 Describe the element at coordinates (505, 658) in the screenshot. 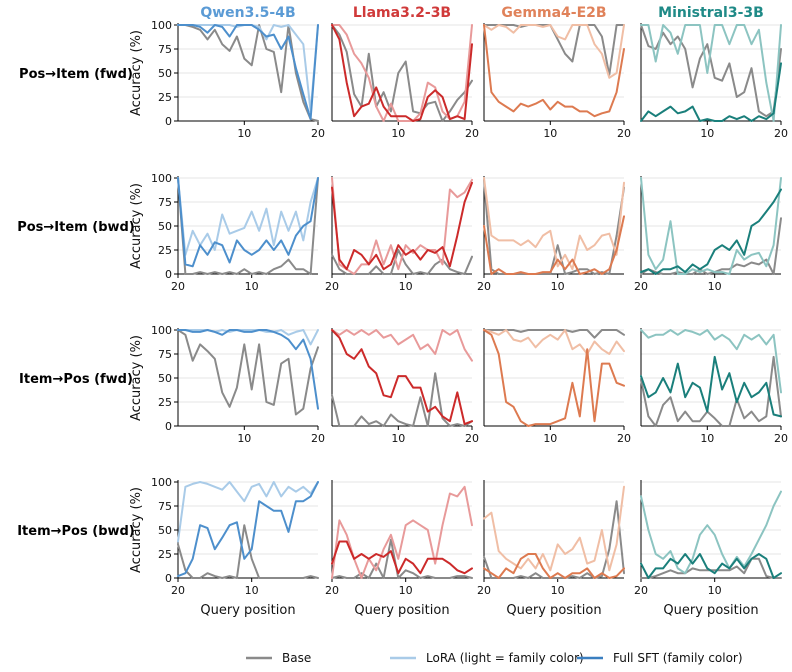

I see `legend-label: LoRA (light = family color)` at that location.